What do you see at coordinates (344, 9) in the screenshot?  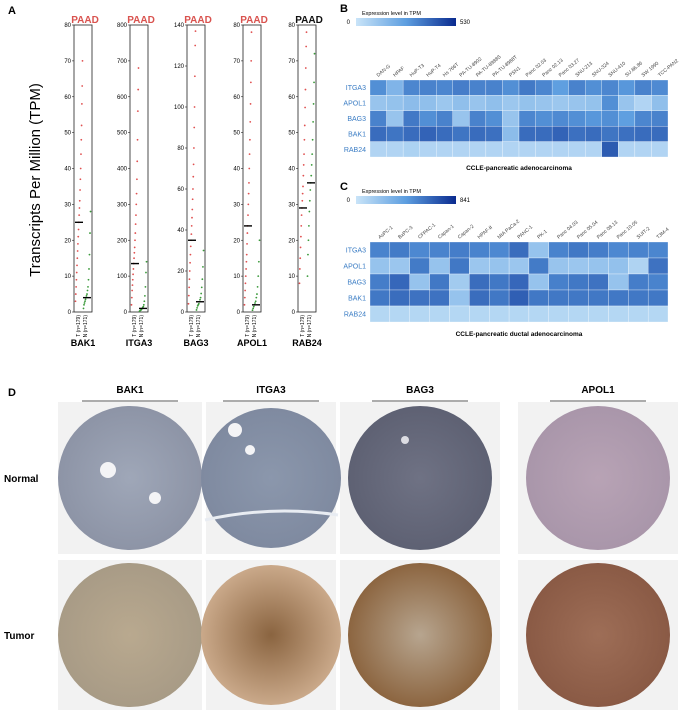 I see `panel-letter: B` at bounding box center [344, 9].